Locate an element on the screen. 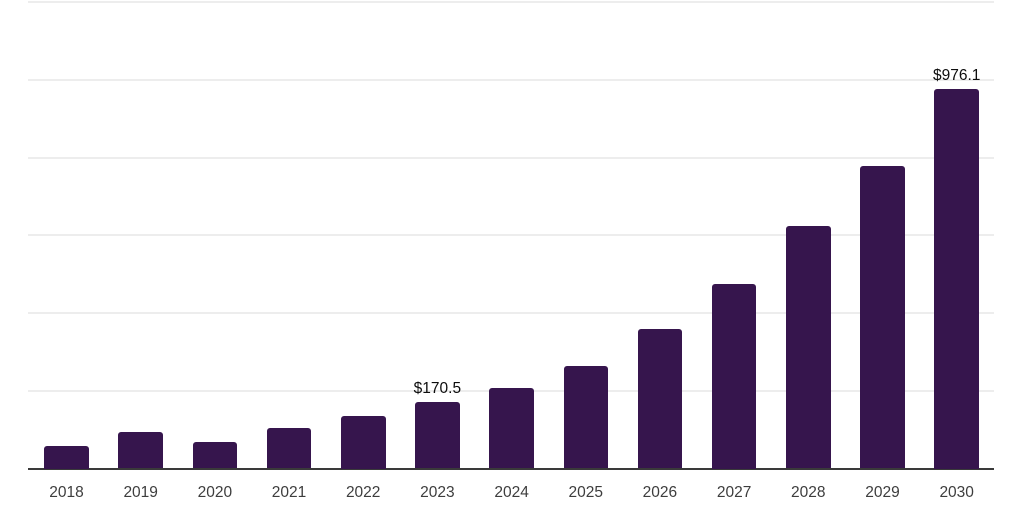  bar-2030 is located at coordinates (956, 279).